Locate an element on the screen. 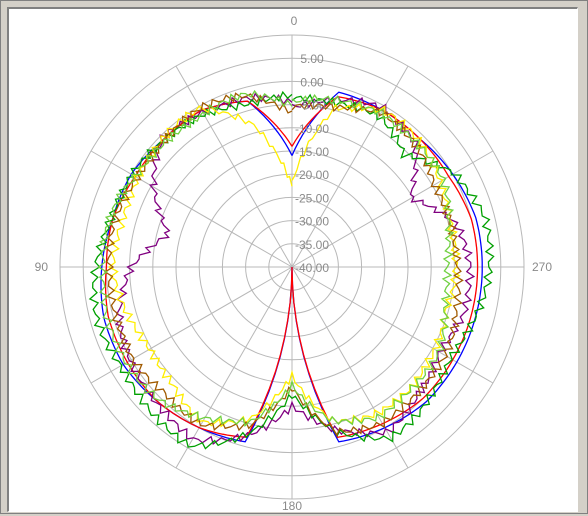 The height and width of the screenshot is (516, 588). radial-tick-label: -35.00 is located at coordinates (312, 245).